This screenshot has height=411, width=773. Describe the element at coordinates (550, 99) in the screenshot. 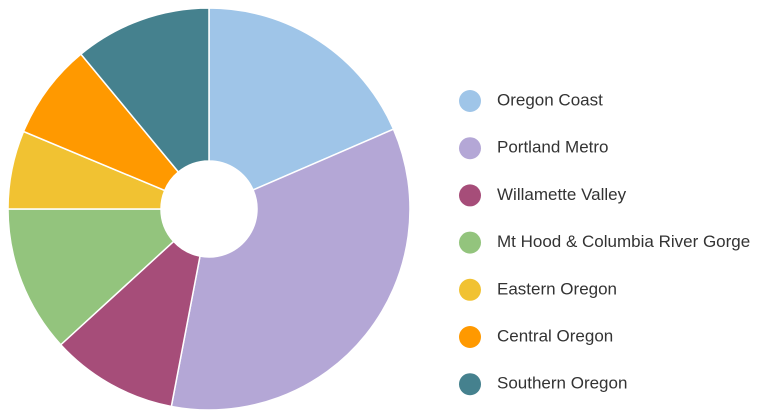

I see `legend-label: Oregon Coast` at that location.